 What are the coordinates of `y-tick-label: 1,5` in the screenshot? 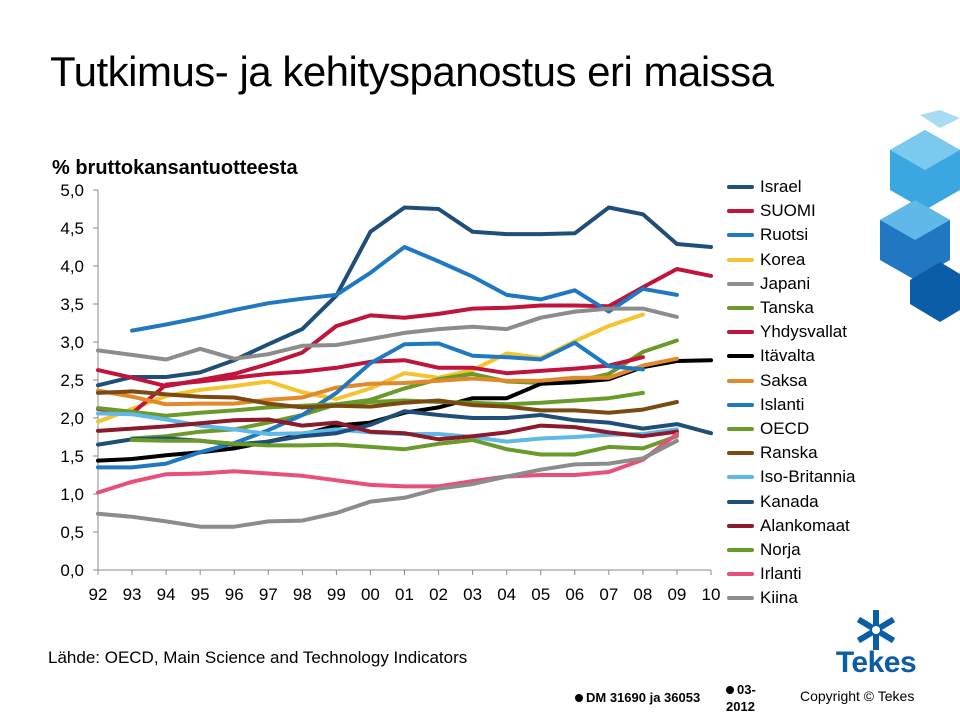 It's located at (72, 456).